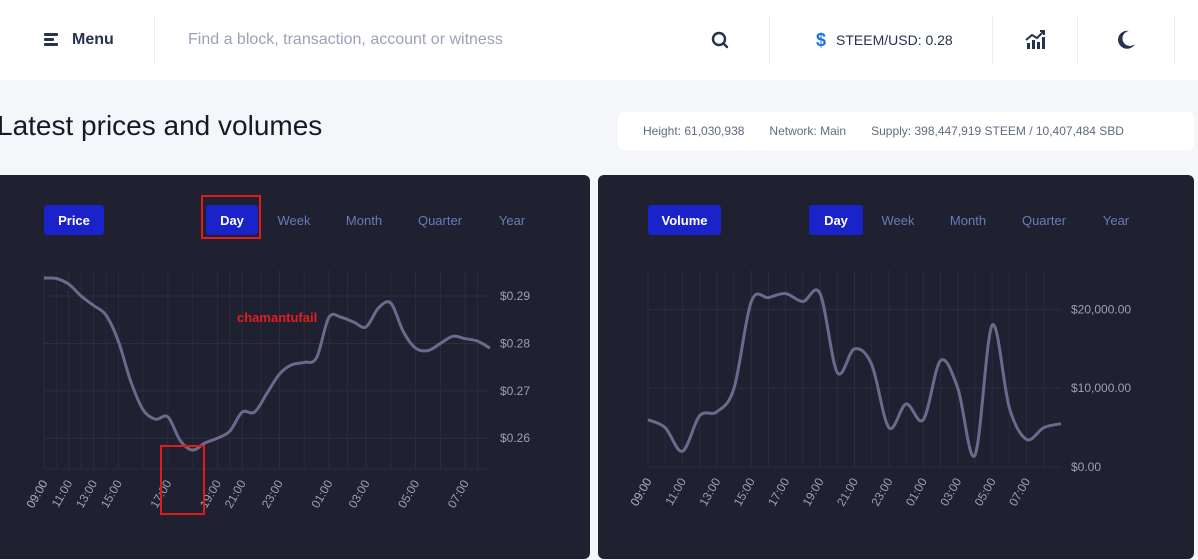  I want to click on volume-range-day: Day, so click(836, 220).